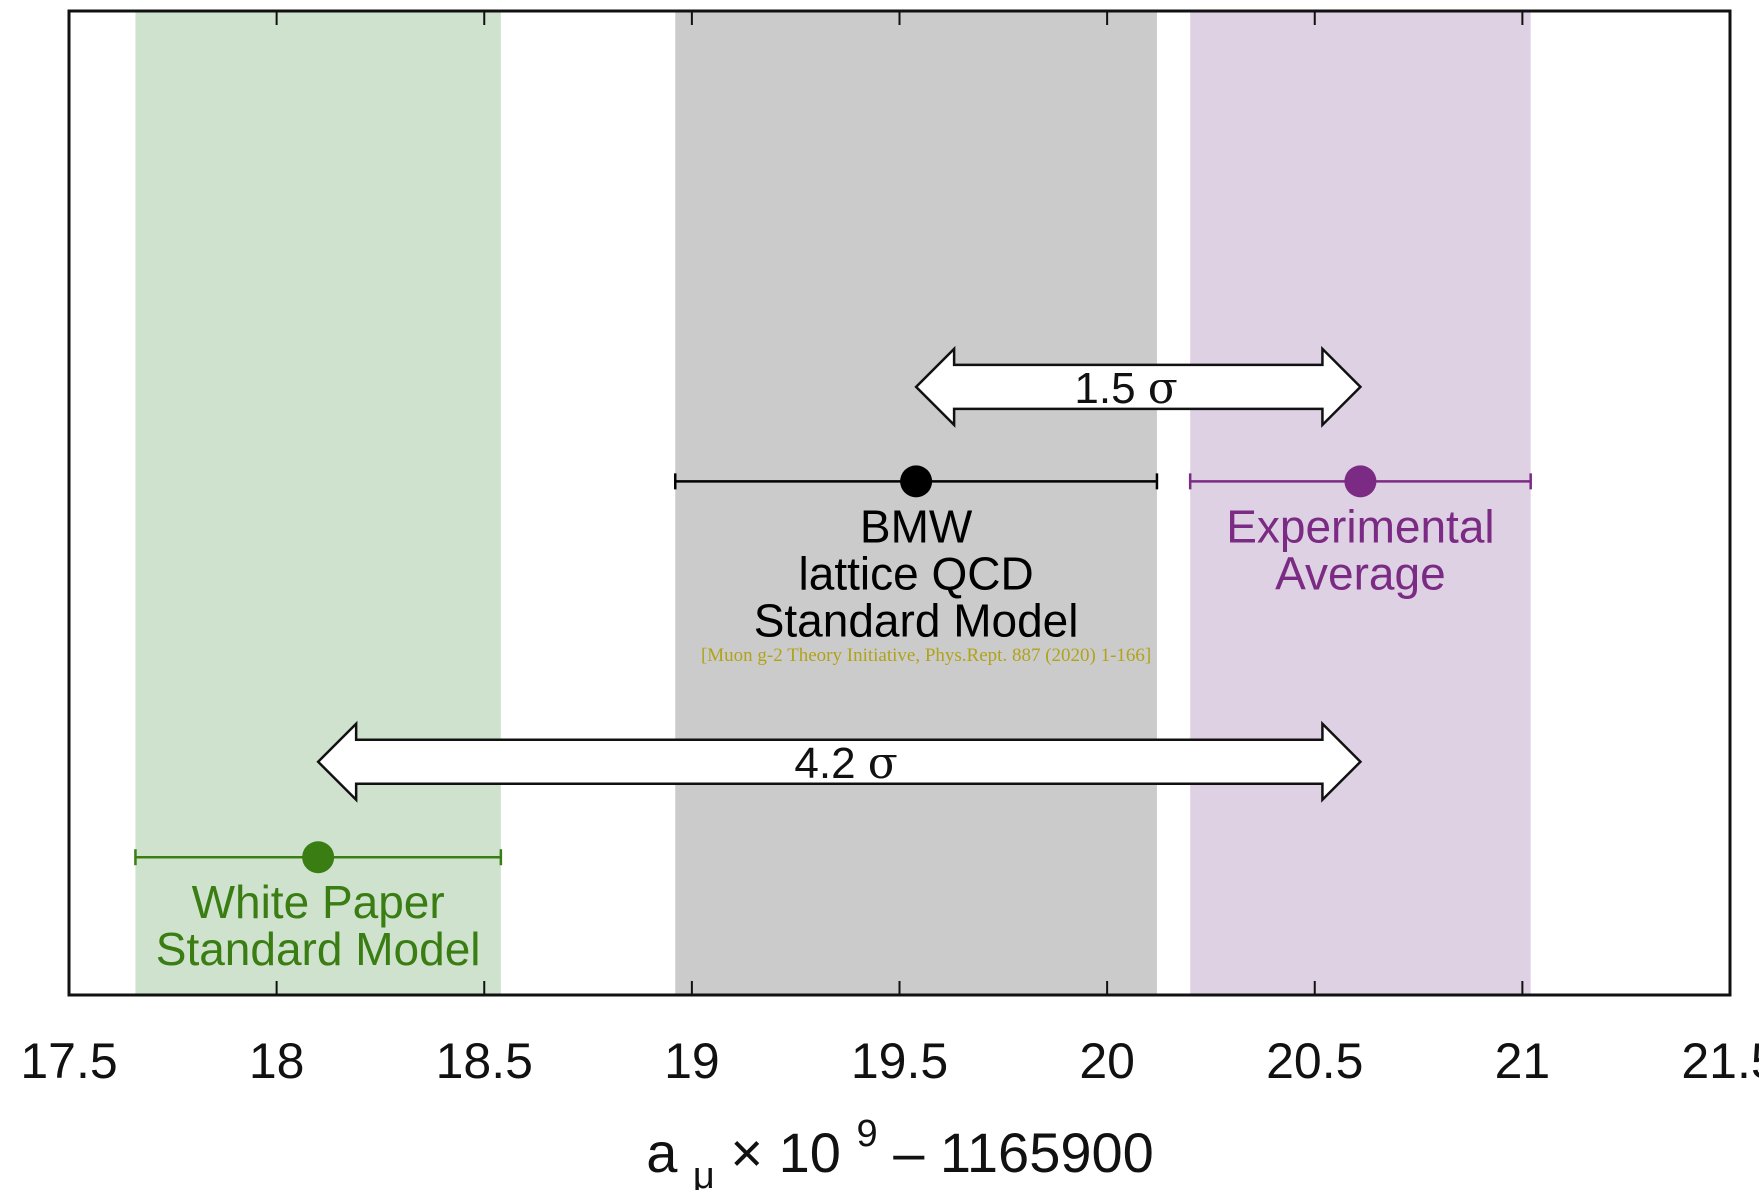  Describe the element at coordinates (318, 902) in the screenshot. I see `series-label-0-line-0: White Paper` at that location.